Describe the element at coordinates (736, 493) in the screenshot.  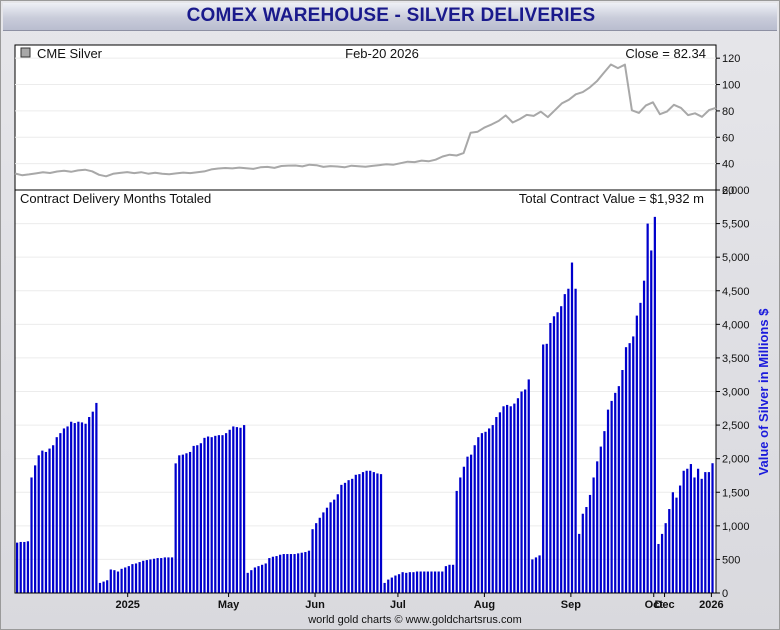
I see `bar-tick-label: 1,500` at that location.